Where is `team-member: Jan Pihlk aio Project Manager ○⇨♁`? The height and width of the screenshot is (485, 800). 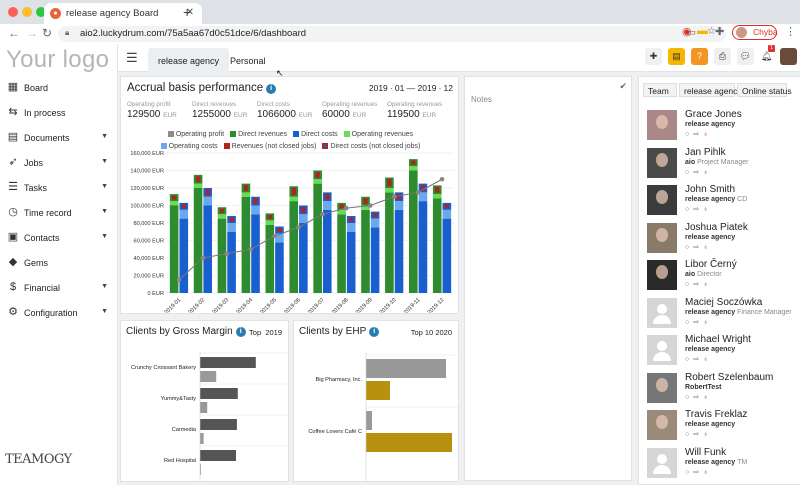 team-member: Jan Pihlk aio Project Manager ○⇨♁ is located at coordinates (719, 164).